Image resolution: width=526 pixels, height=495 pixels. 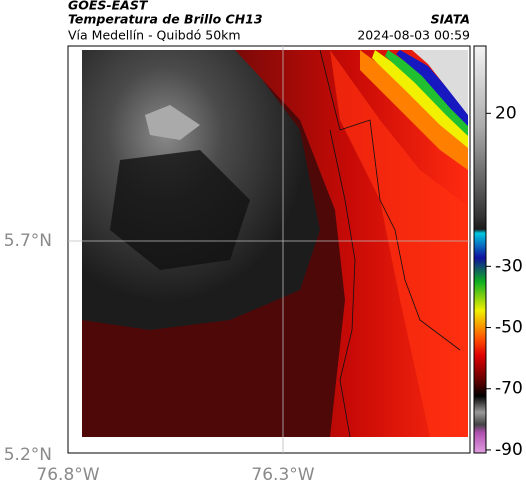 I want to click on colorbar-tick-label: -50, so click(x=509, y=328).